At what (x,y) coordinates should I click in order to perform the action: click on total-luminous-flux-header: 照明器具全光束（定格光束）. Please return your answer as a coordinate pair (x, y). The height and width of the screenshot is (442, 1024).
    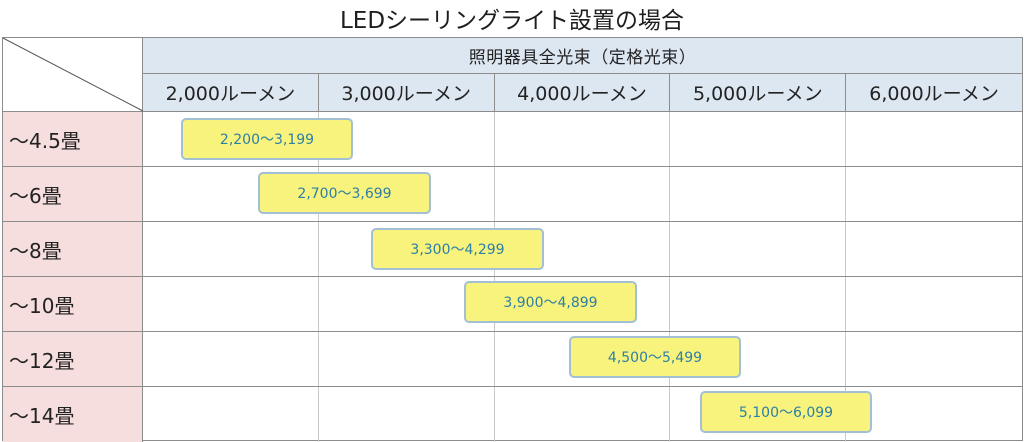
    Looking at the image, I should click on (582, 56).